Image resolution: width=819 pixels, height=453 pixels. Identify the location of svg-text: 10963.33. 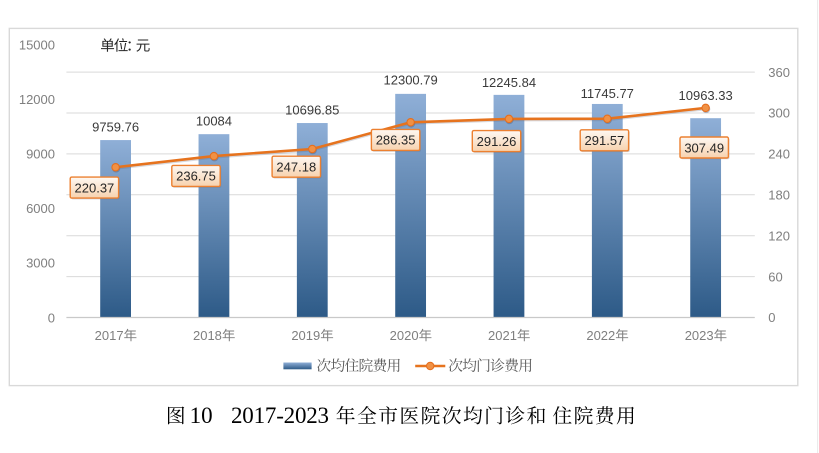
(706, 95).